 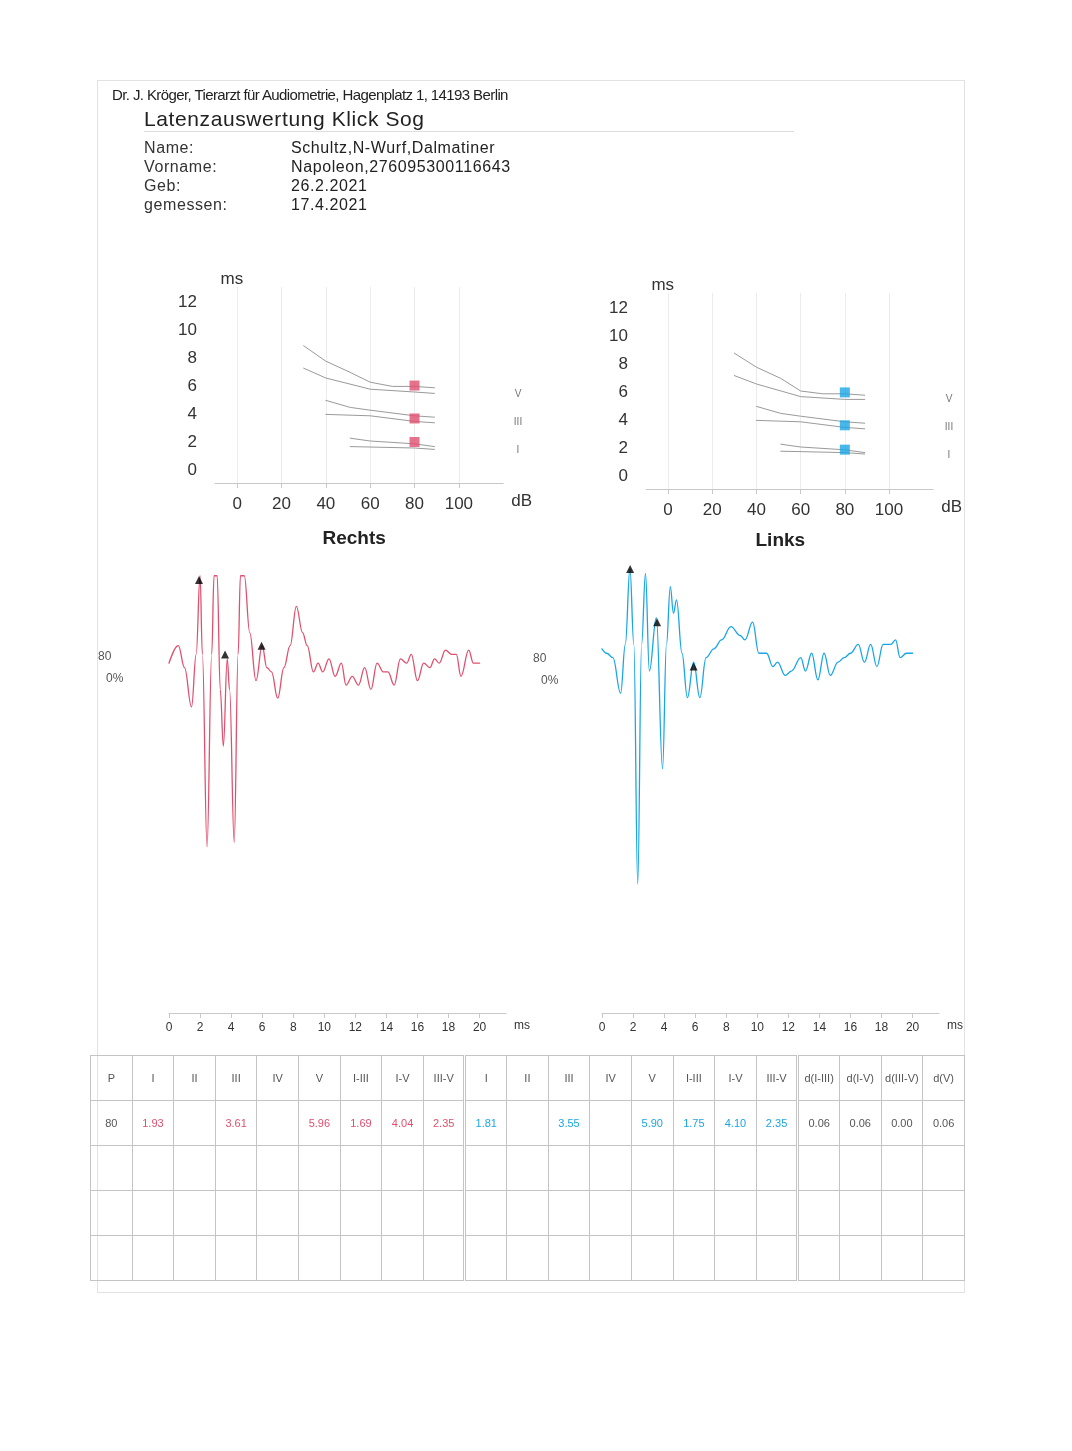 What do you see at coordinates (153, 1078) in the screenshot?
I see `category-label: I` at bounding box center [153, 1078].